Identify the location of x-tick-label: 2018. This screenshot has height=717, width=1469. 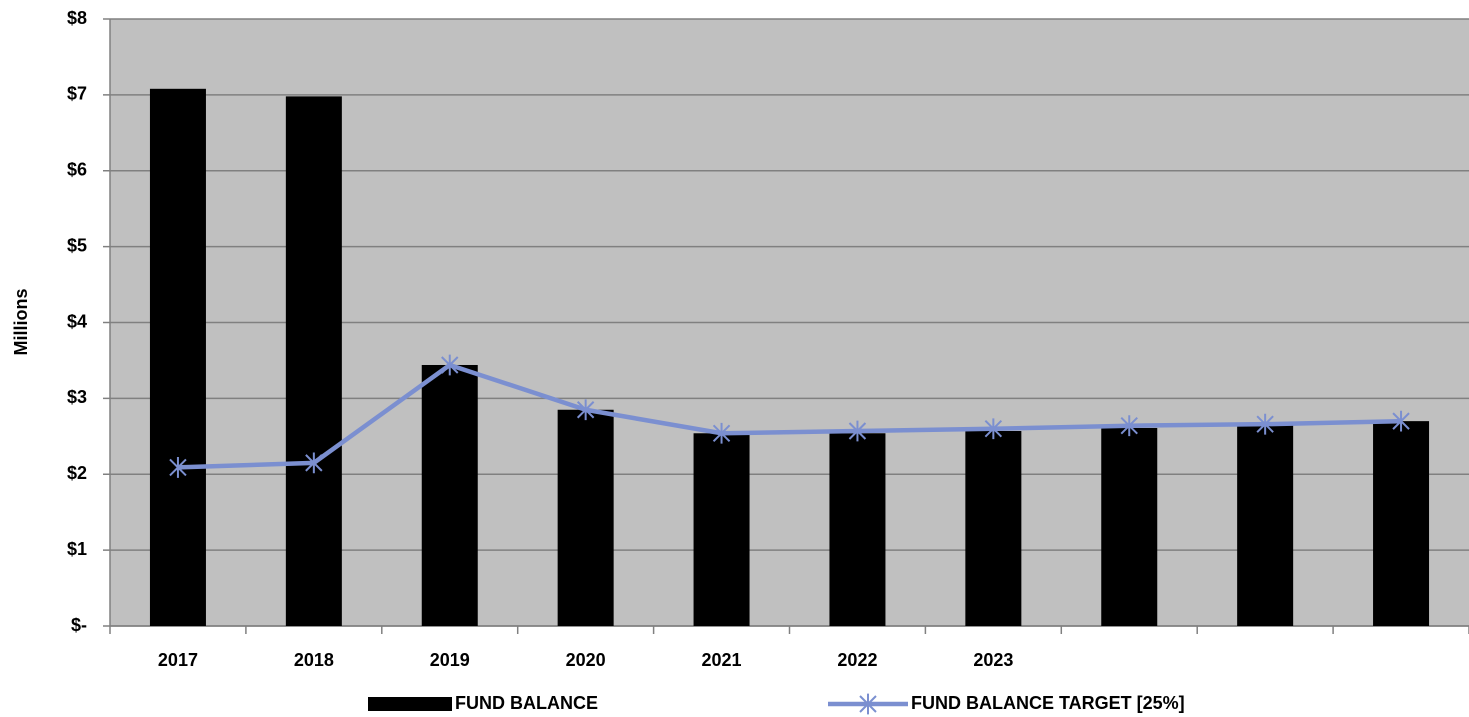
(314, 660).